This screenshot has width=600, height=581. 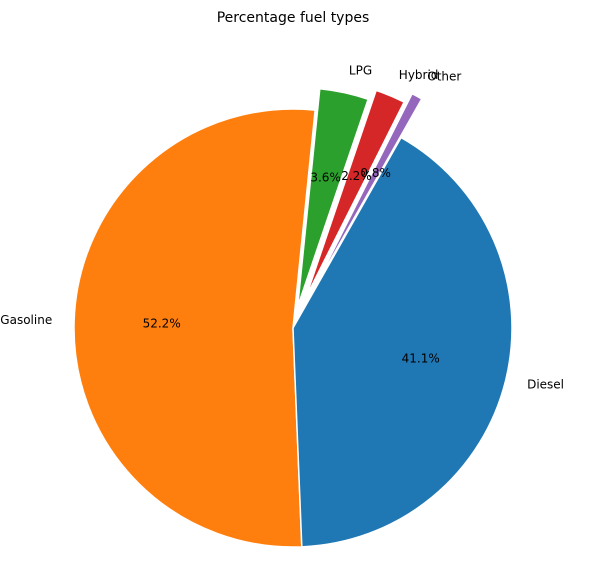 I want to click on category-label-diesel: Diesel, so click(x=545, y=384).